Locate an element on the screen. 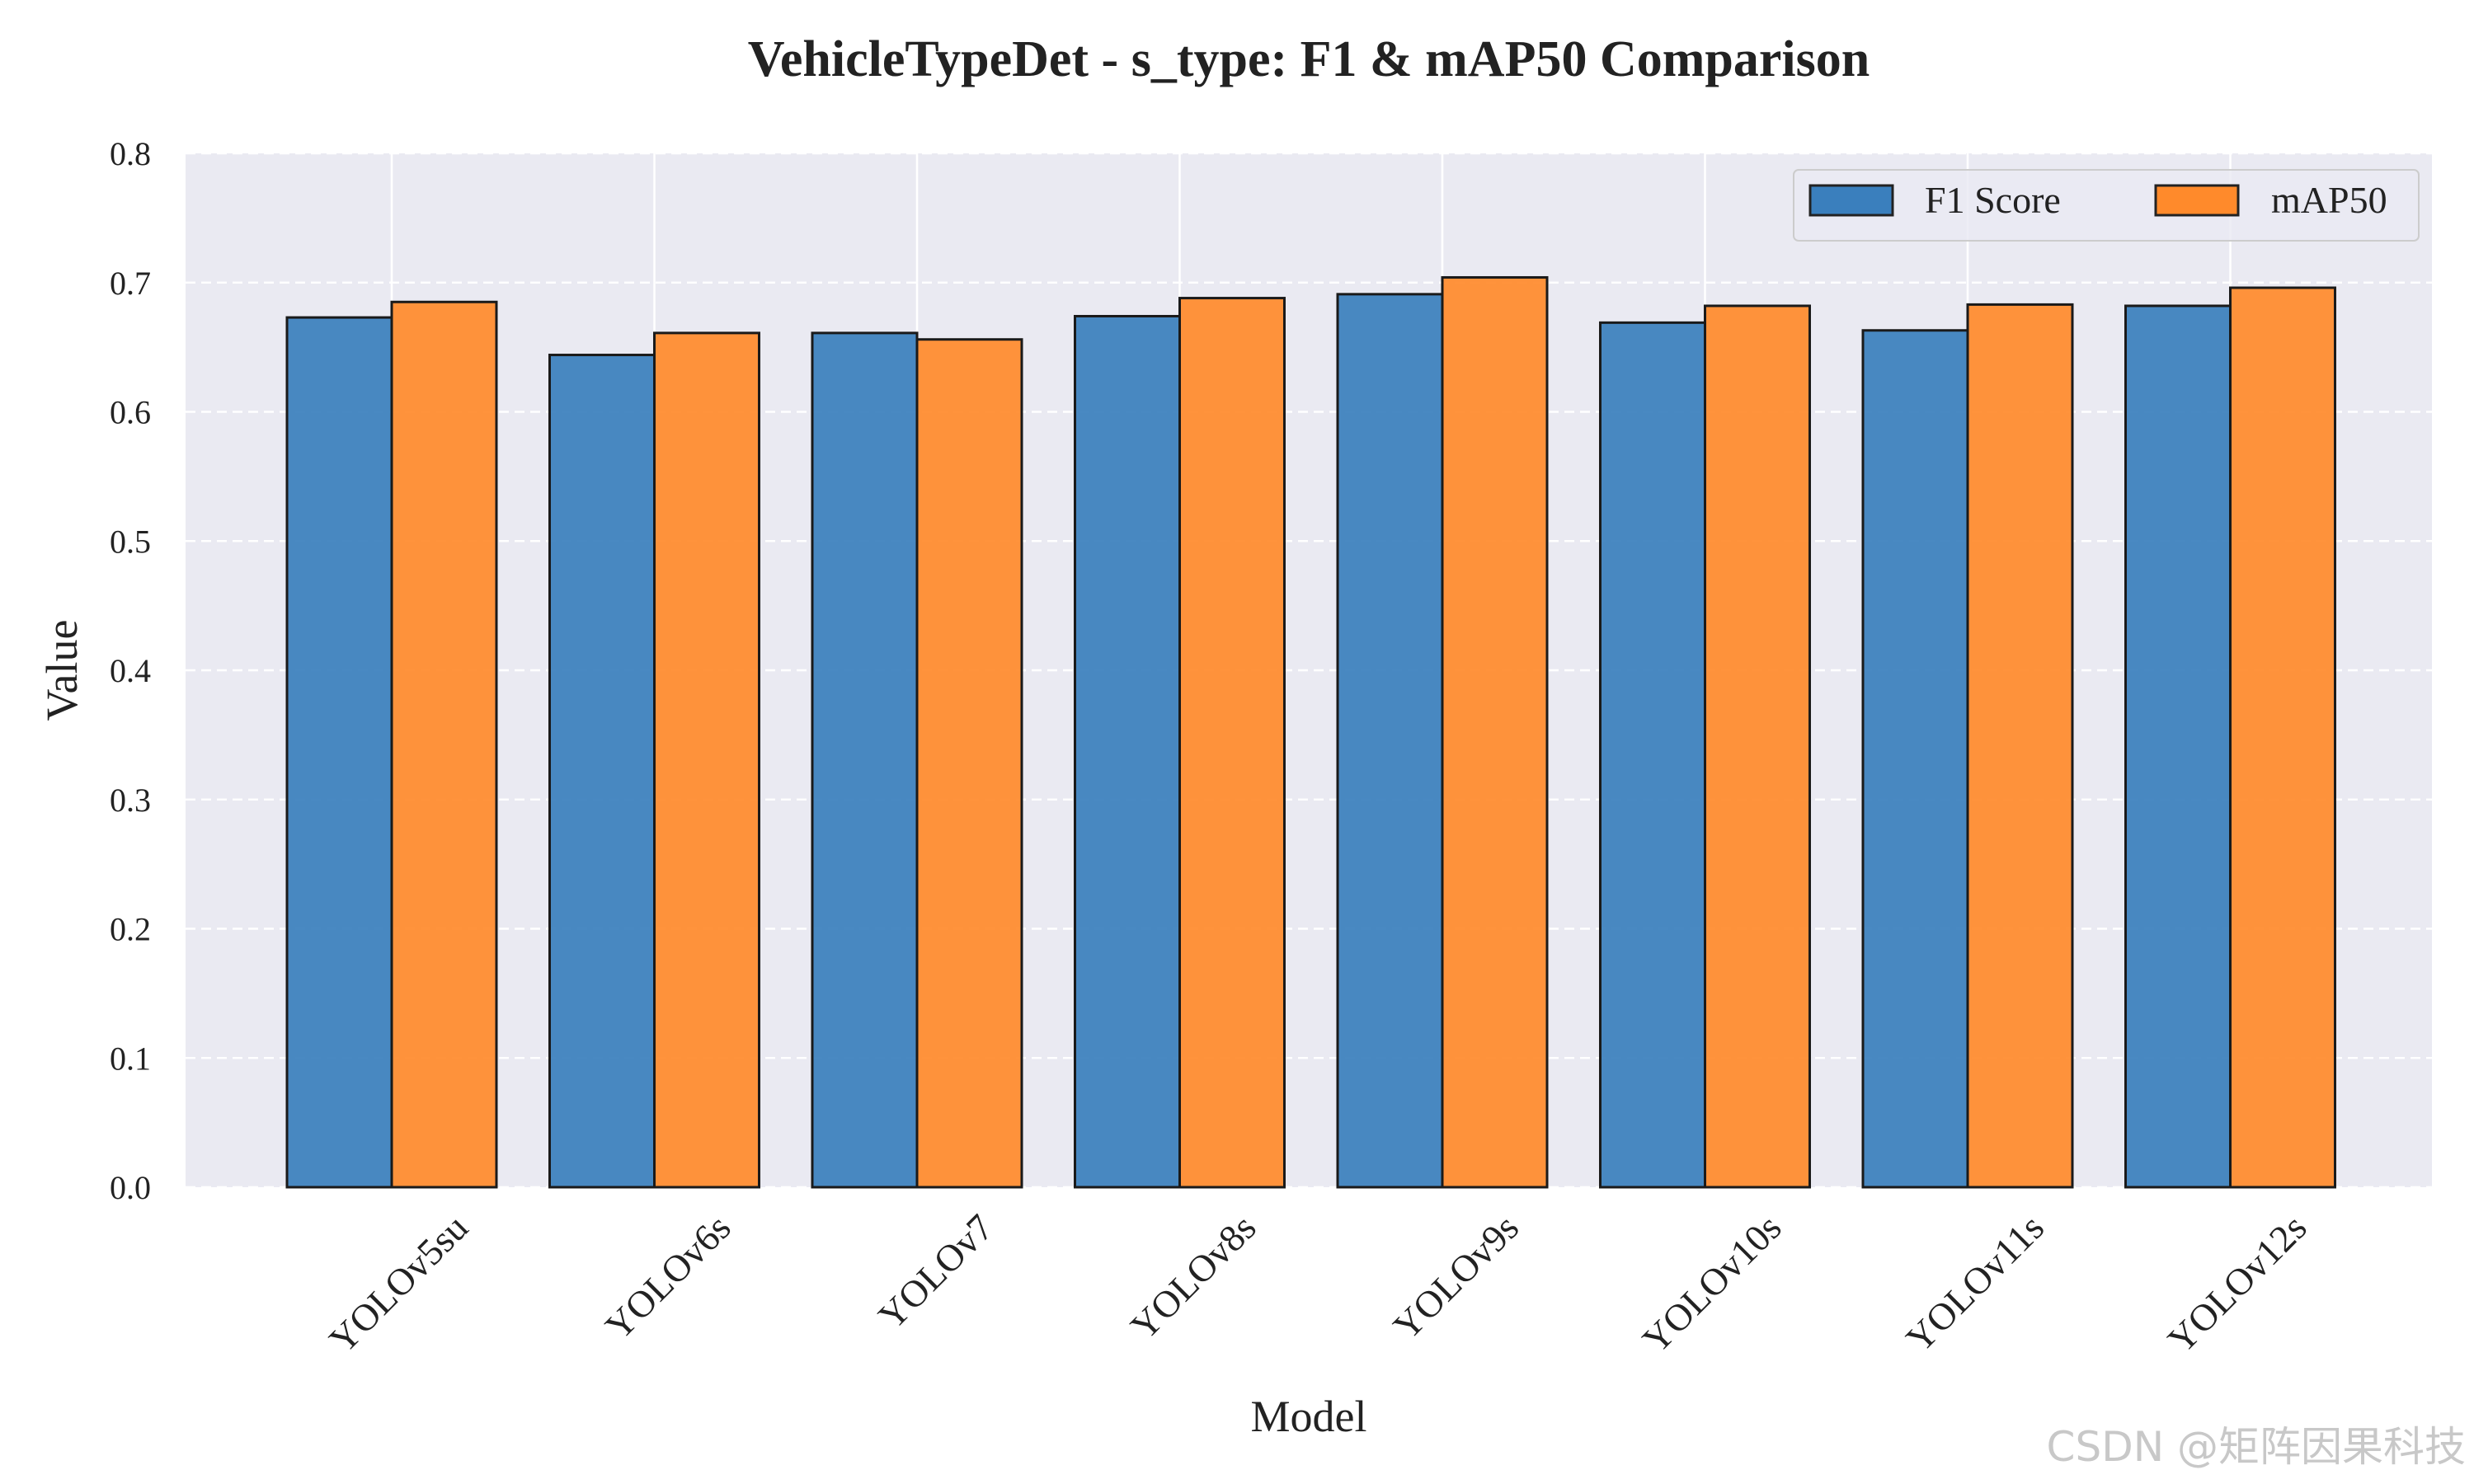 Image resolution: width=2474 pixels, height=1484 pixels. bar-f1-score-yolov6s is located at coordinates (602, 771).